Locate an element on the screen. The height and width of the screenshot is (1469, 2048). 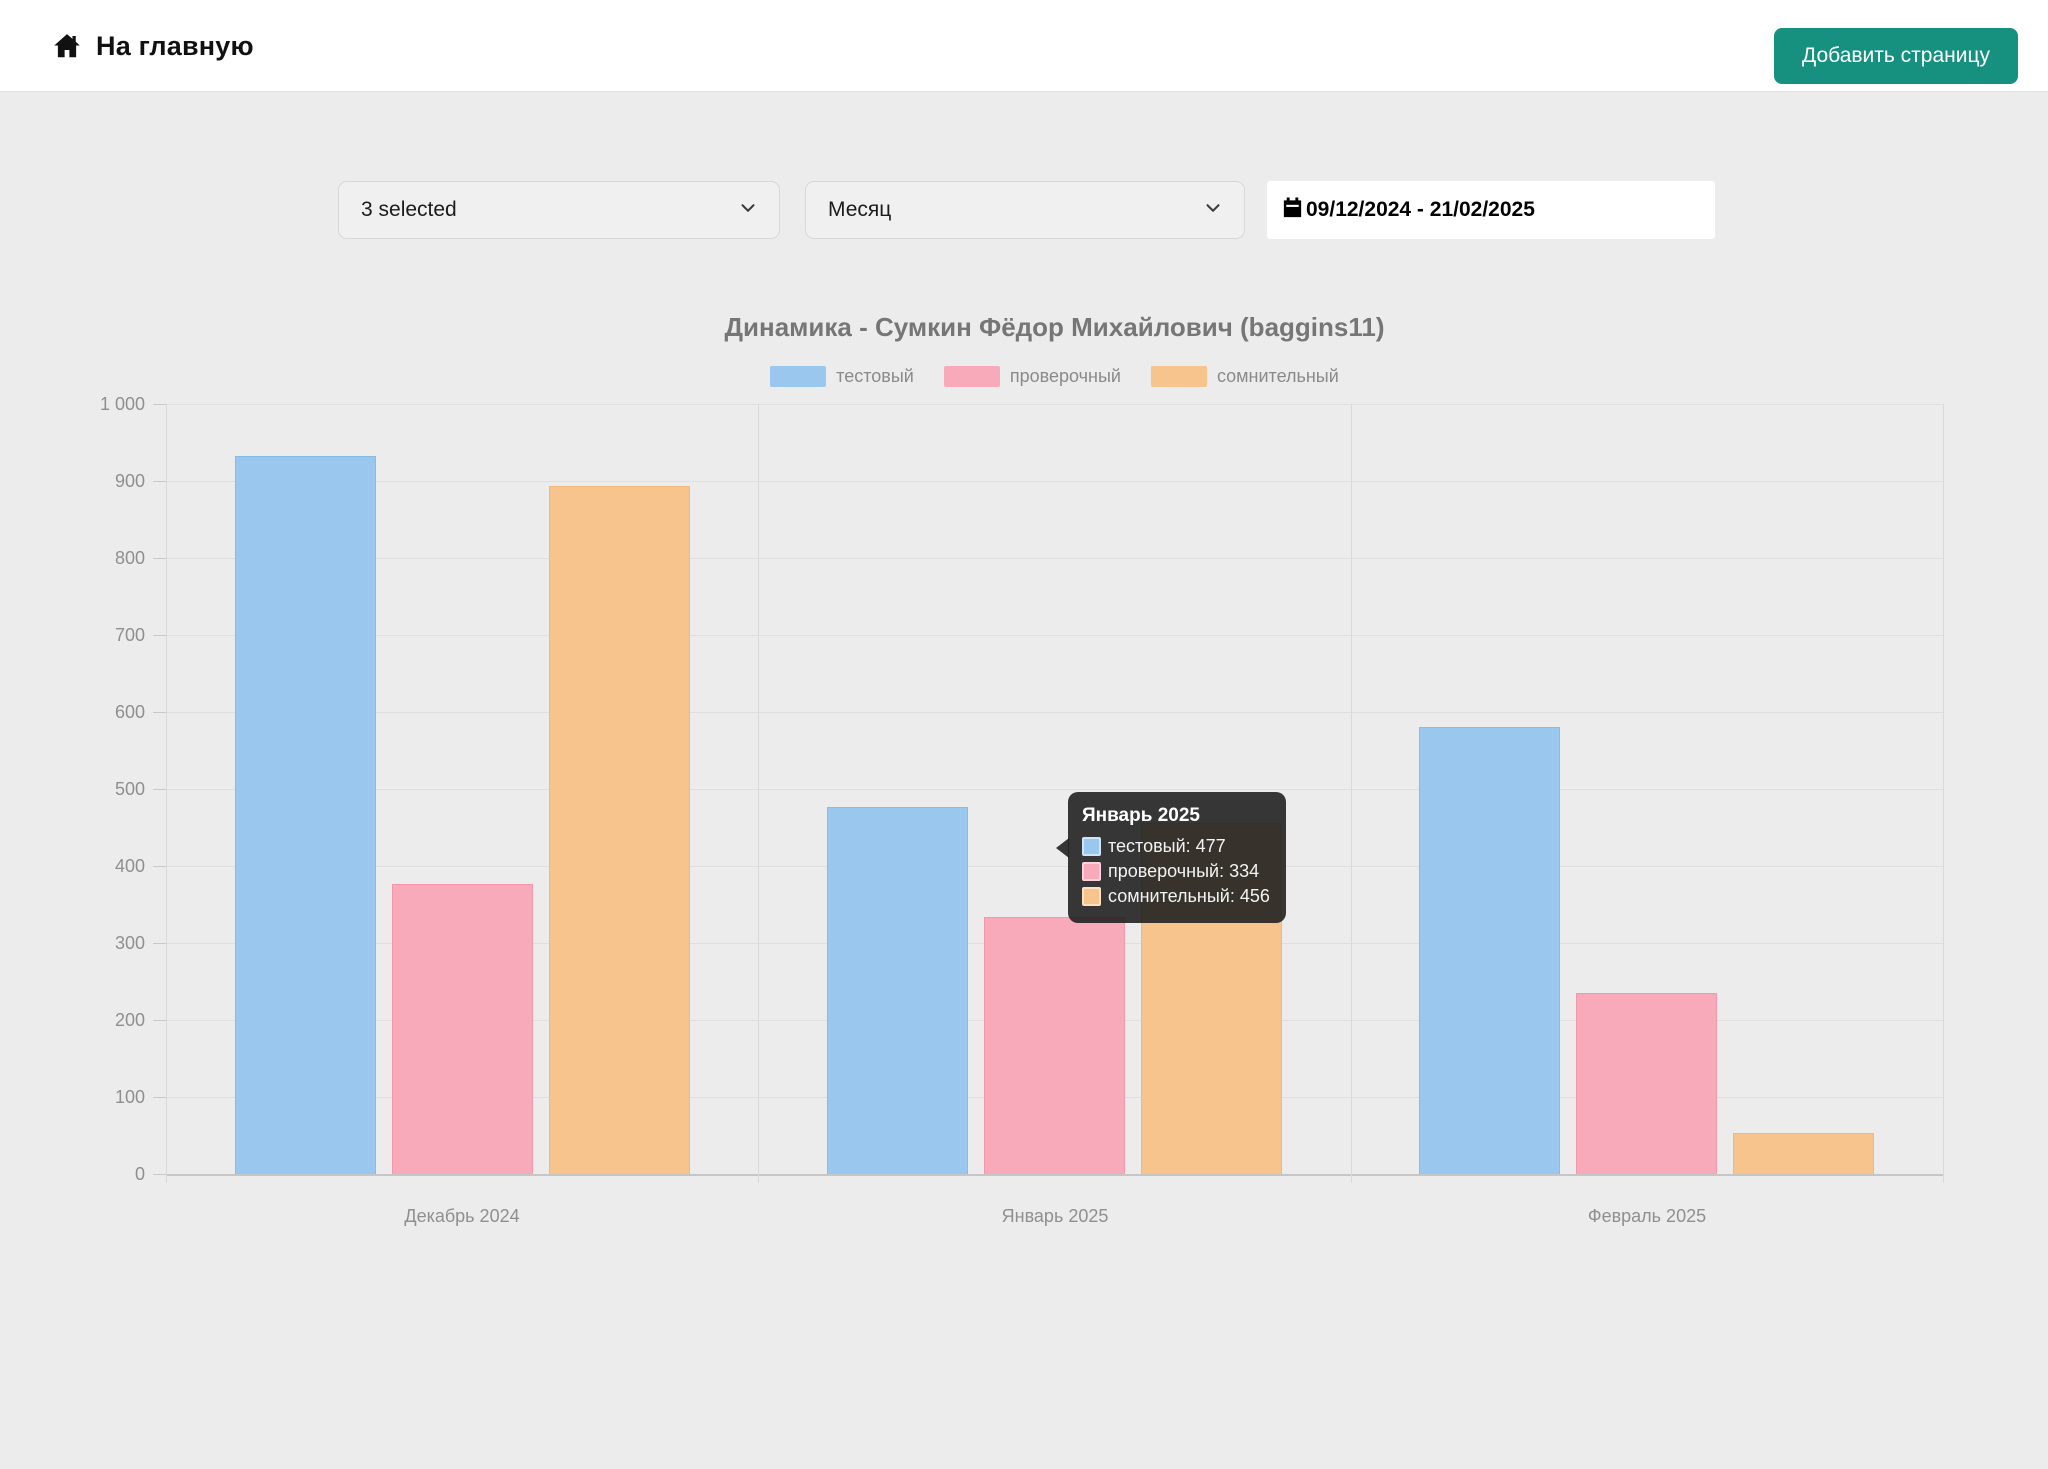
legend-item: тестовый is located at coordinates (842, 376).